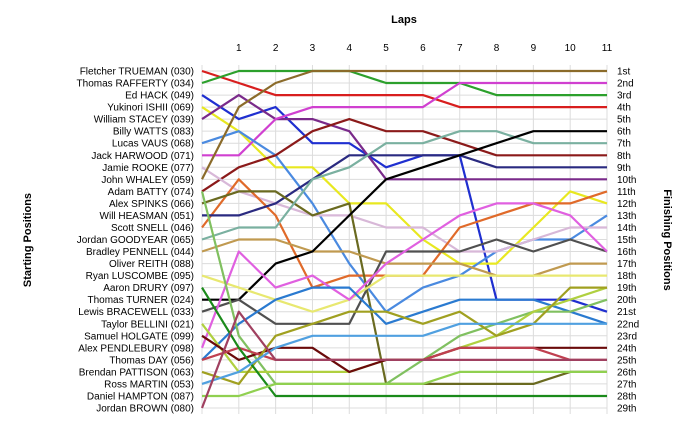 This screenshot has width=700, height=435. Describe the element at coordinates (135, 84) in the screenshot. I see `starting-position-label: Thomas RAFFERTY (034)` at that location.